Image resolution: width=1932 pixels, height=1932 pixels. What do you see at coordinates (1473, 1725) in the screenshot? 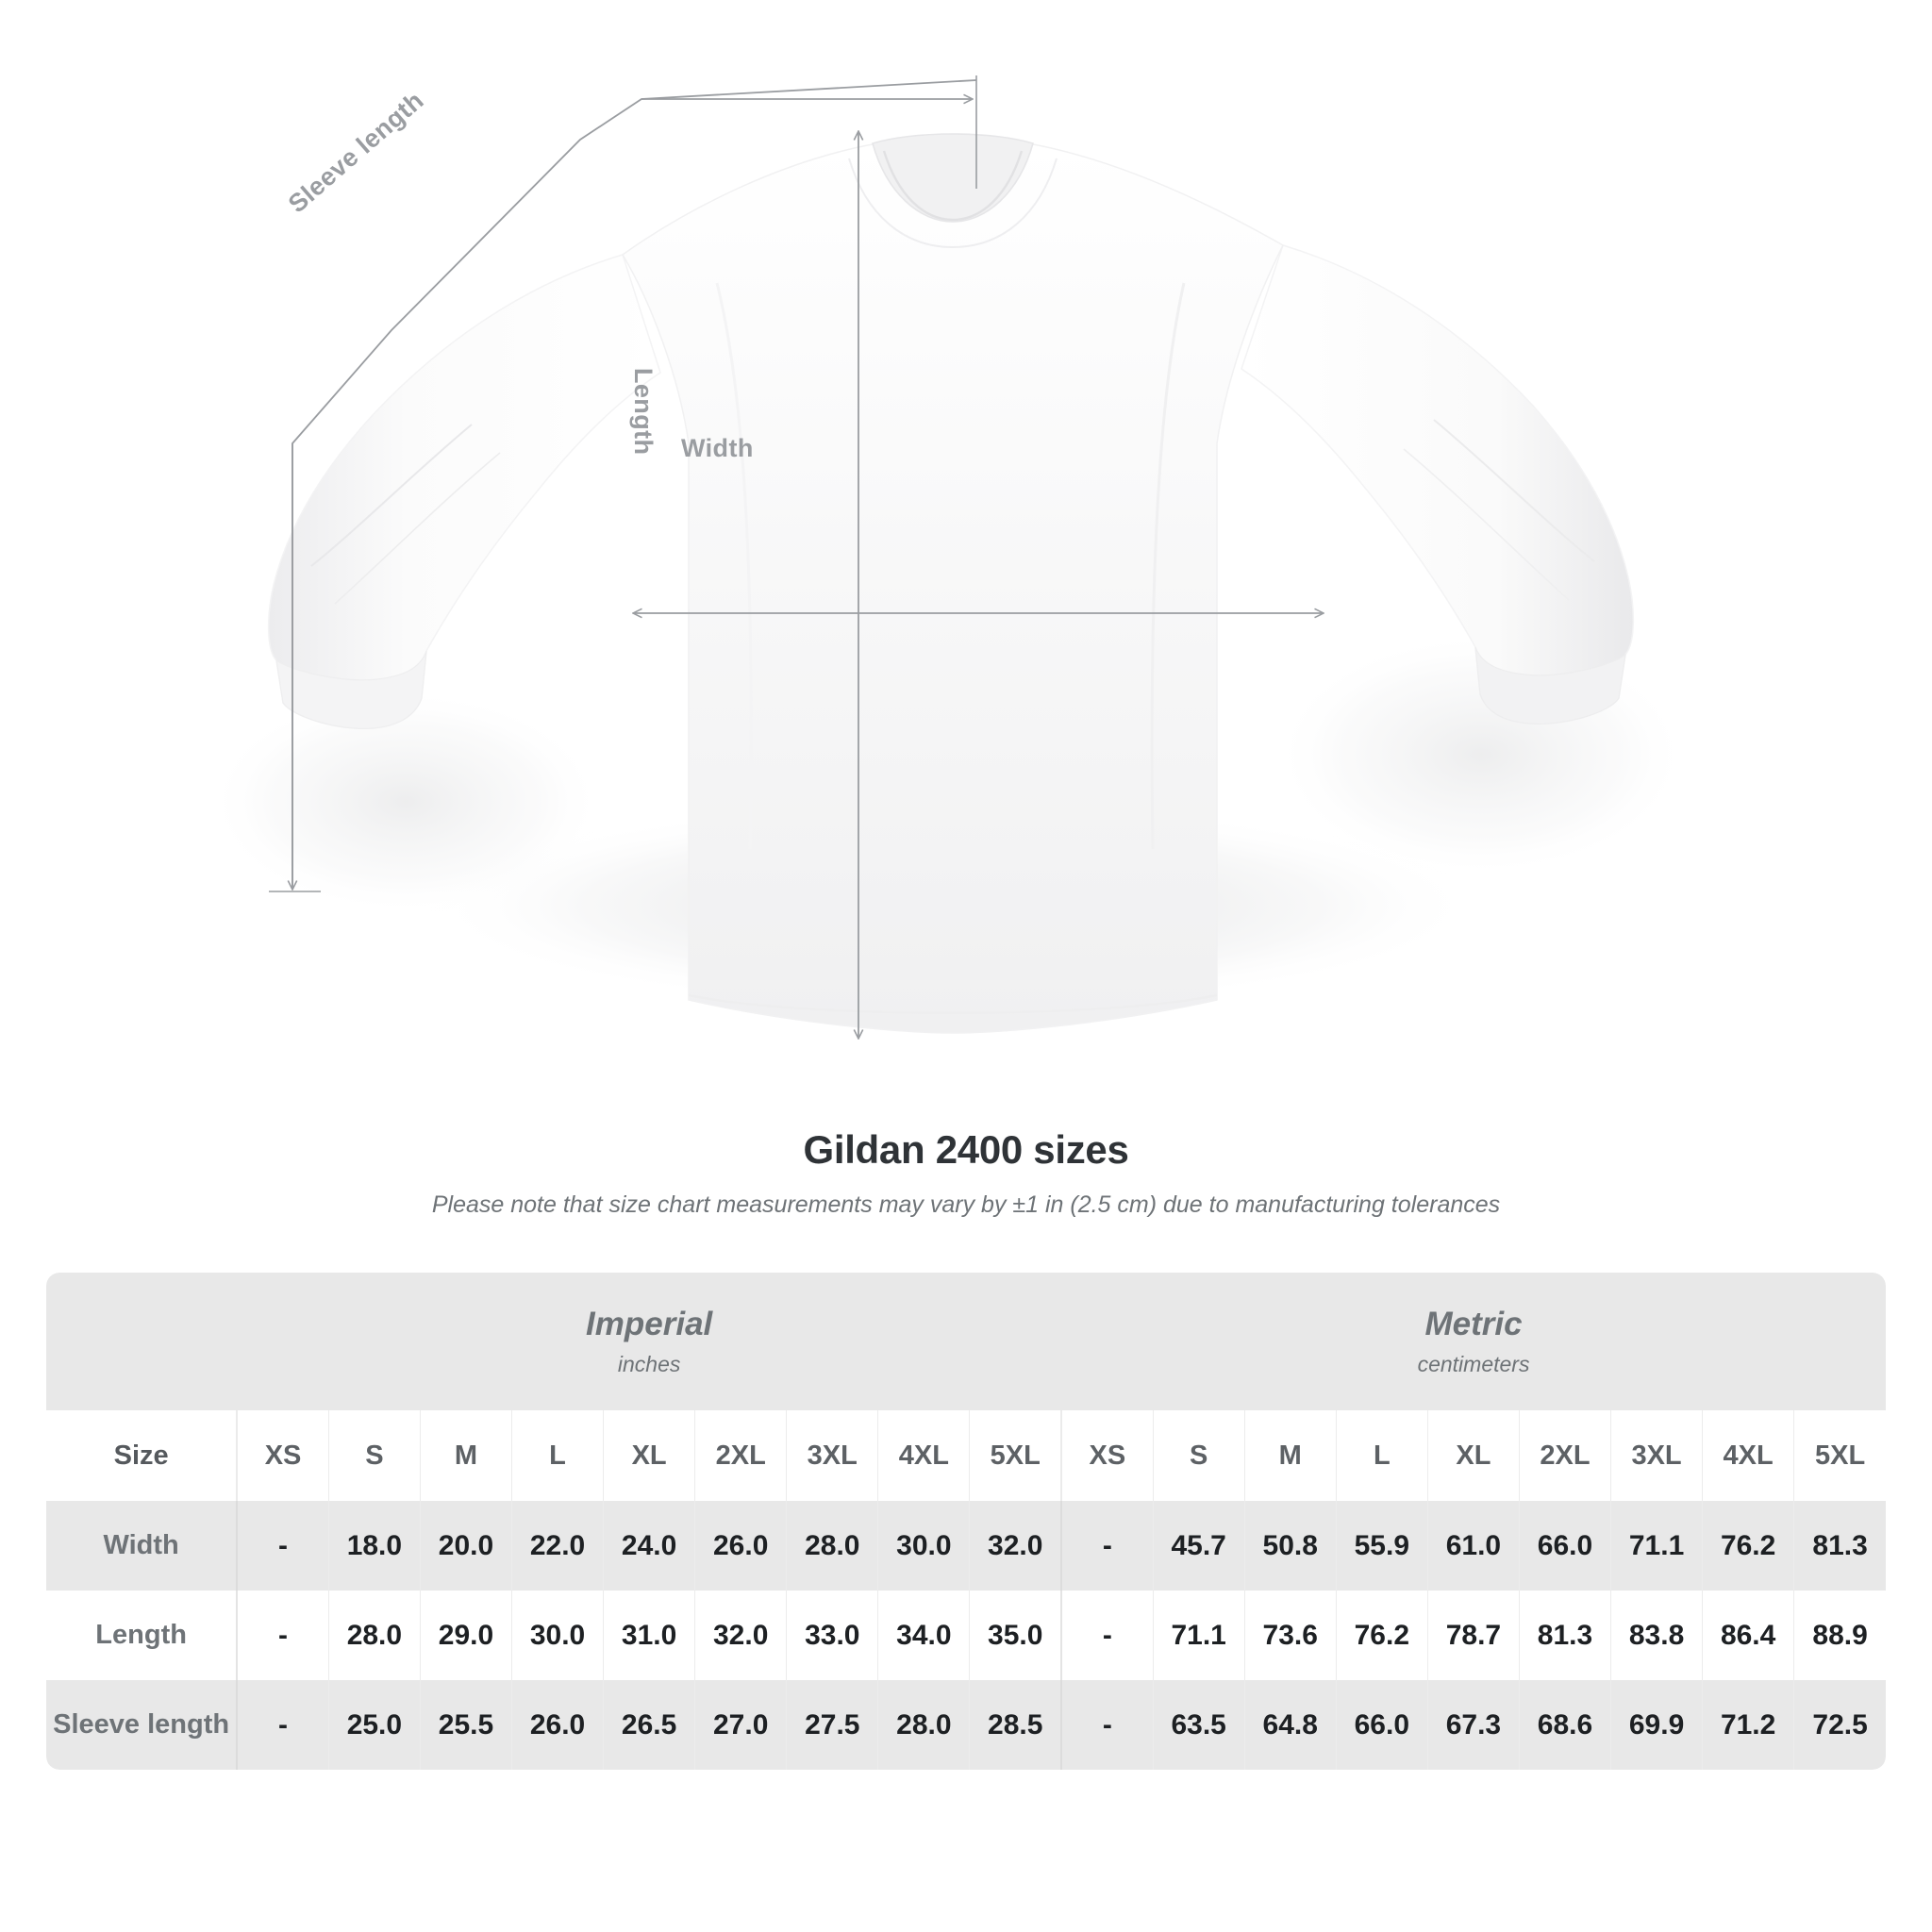
I see `cell-sleeve-metric-xl: 67.3` at bounding box center [1473, 1725].